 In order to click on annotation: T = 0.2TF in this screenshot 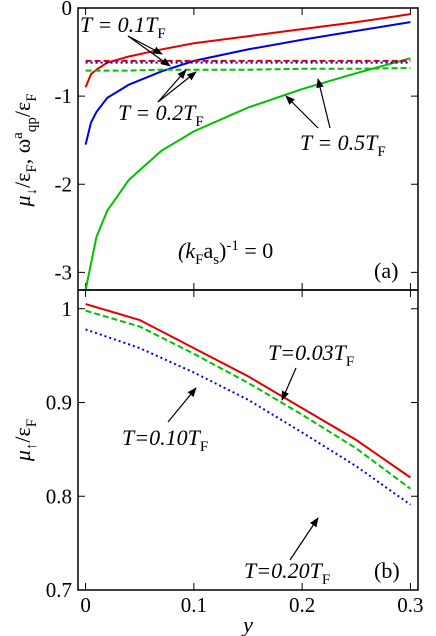, I will do `click(161, 115)`.